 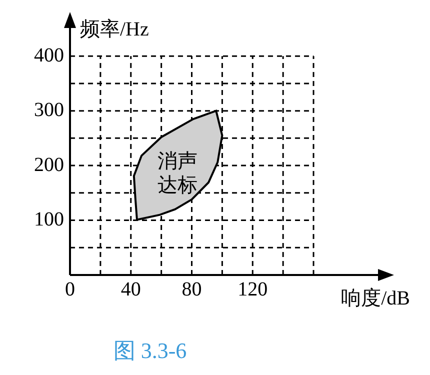 I want to click on y-tick-label: 200, so click(x=49, y=165).